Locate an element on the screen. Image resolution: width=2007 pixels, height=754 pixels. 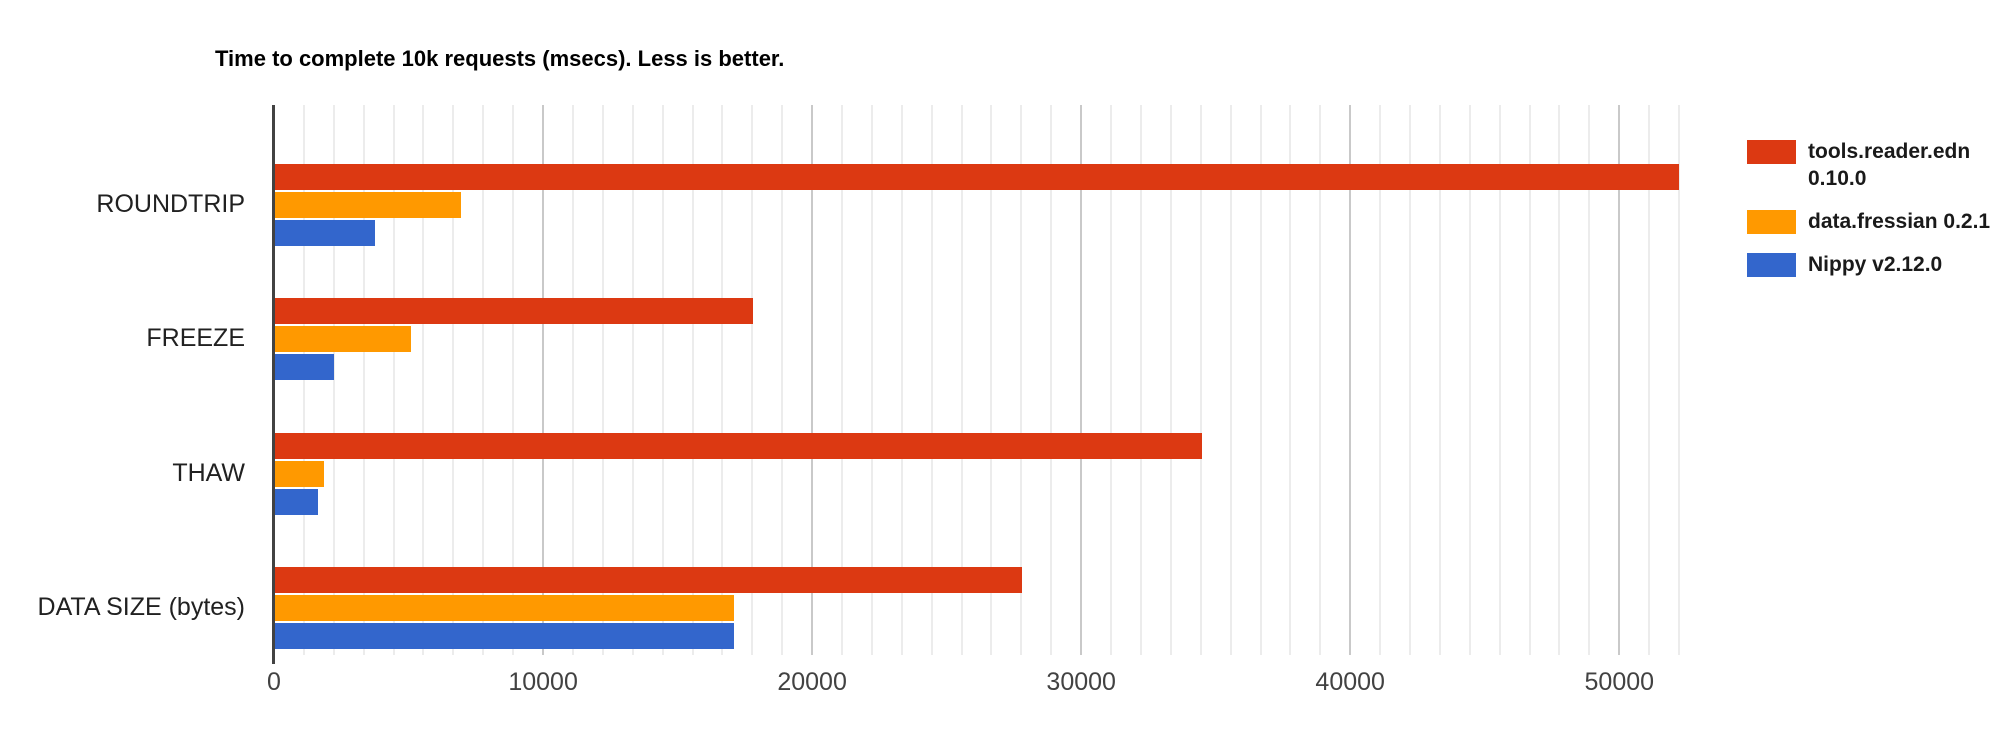
category-axis: ROUNDTRIP FREEZE THAW DATA SIZE (bytes) is located at coordinates (122, 380).